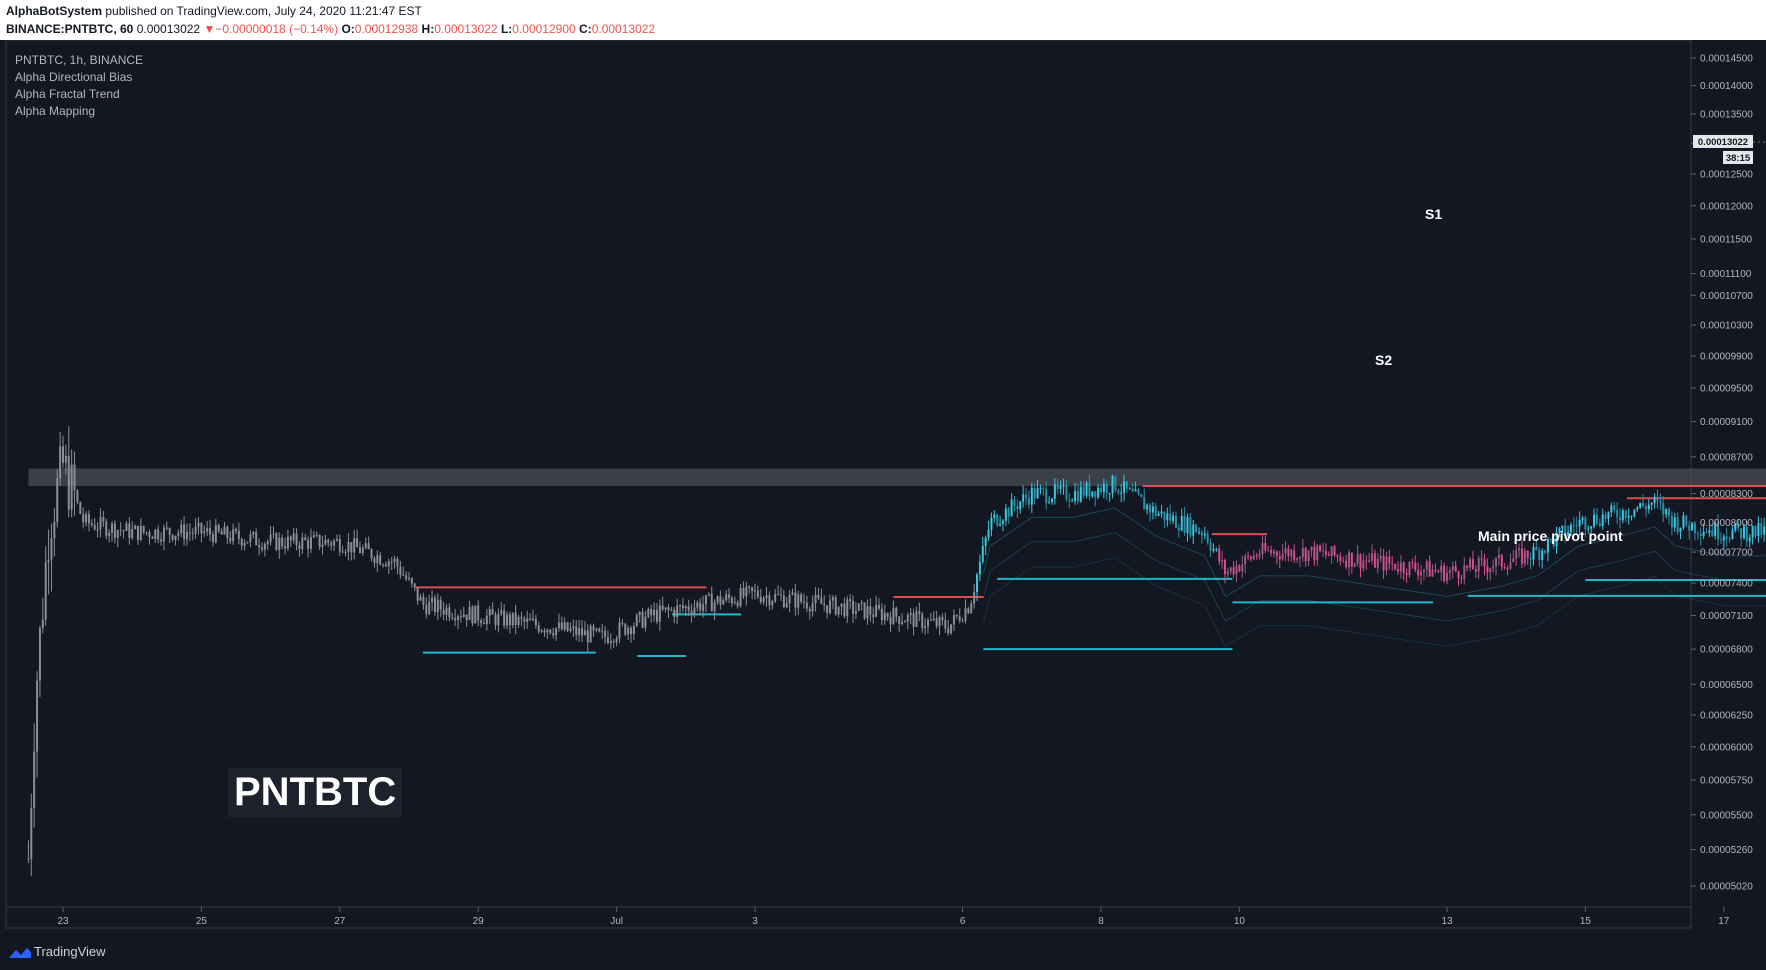  I want to click on time-tick-label: 3, so click(755, 921).